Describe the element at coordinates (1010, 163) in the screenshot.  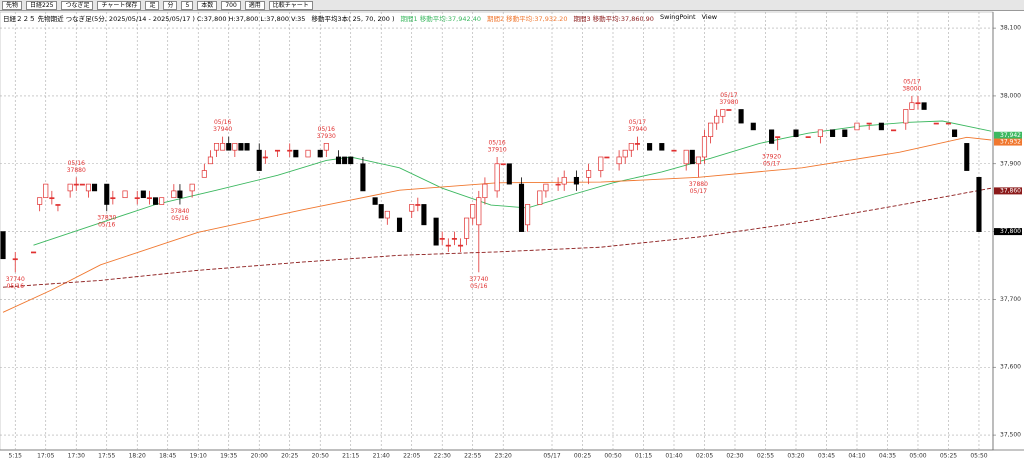
I see `y-tick-label: 37,900` at that location.